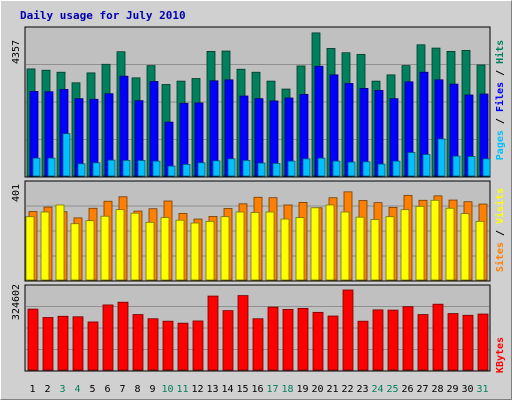 Image resolution: width=512 pixels, height=400 pixels. What do you see at coordinates (500, 230) in the screenshot?
I see `legend-middle: Sites / Visits` at bounding box center [500, 230].